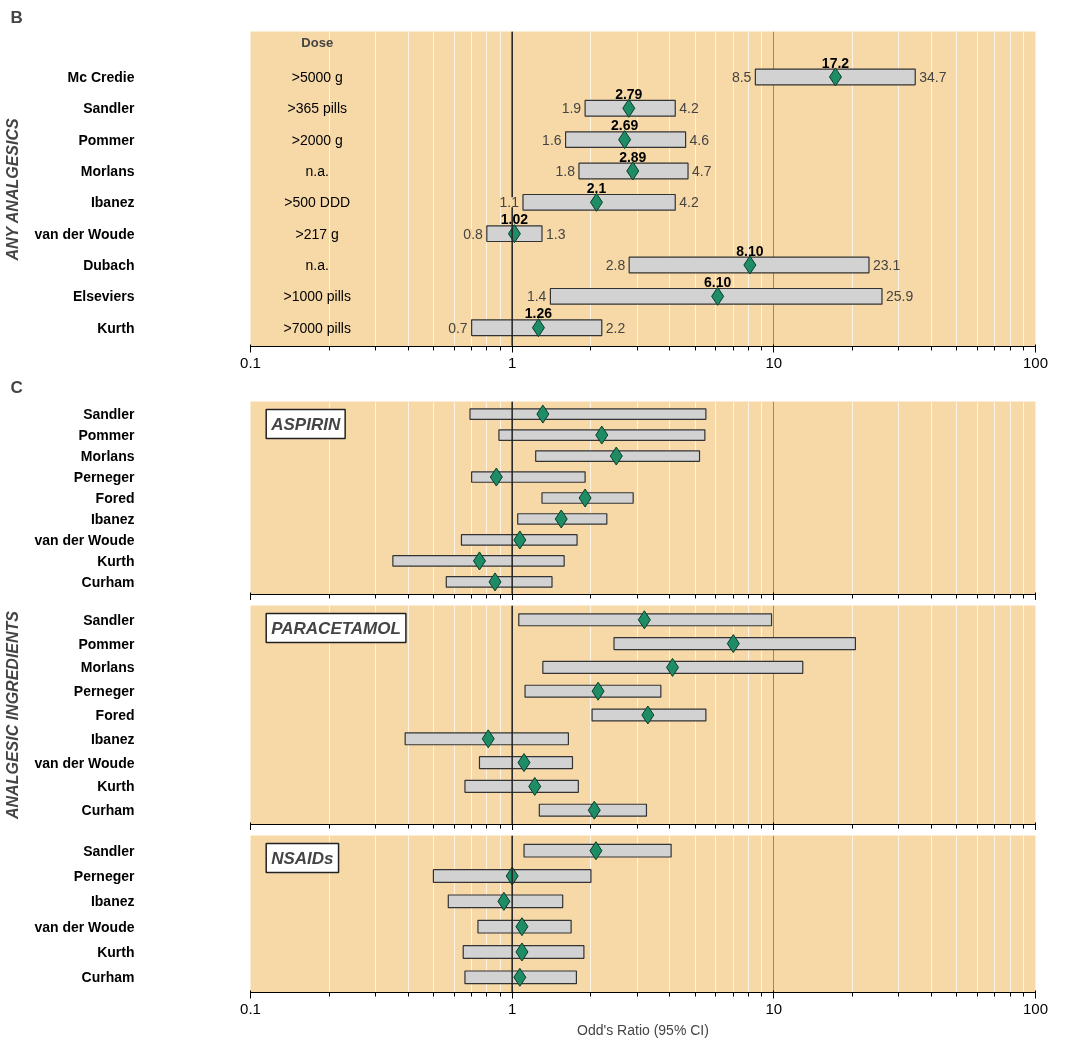  Describe the element at coordinates (835, 62) in the screenshot. I see `data-label: 17.2` at that location.